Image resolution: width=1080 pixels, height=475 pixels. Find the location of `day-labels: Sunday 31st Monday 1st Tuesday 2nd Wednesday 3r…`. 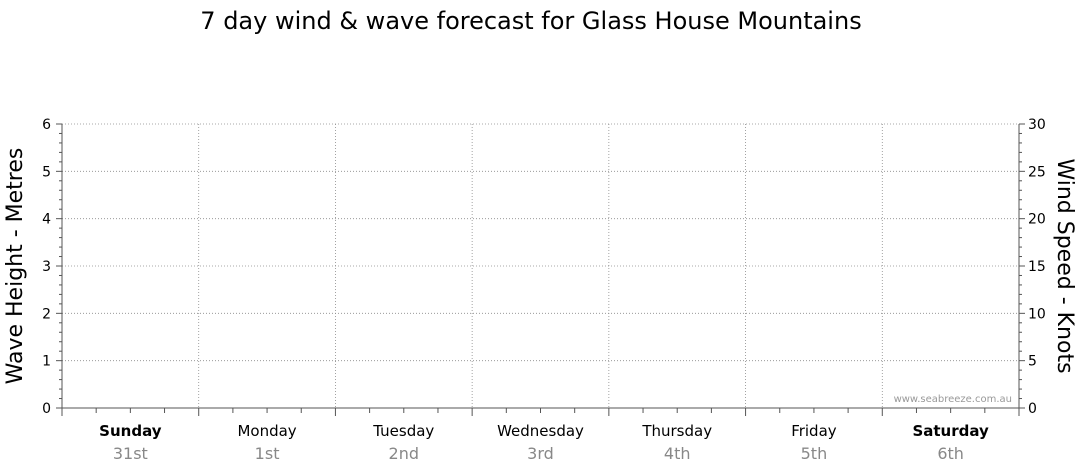

day-labels: Sunday 31st Monday 1st Tuesday 2nd Wednesday 3r… is located at coordinates (544, 442).